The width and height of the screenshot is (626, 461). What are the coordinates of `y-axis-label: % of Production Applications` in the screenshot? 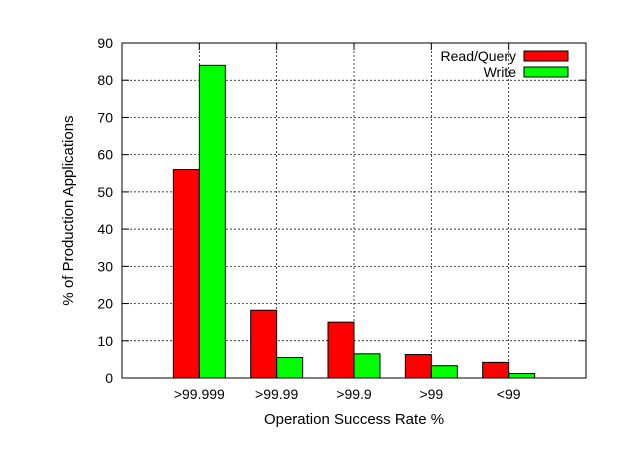 It's located at (68, 210).